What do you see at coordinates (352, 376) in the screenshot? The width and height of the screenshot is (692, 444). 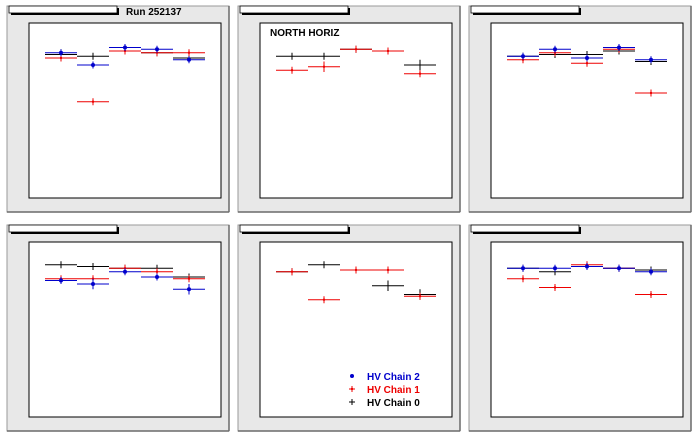 I see `legend-marker` at bounding box center [352, 376].